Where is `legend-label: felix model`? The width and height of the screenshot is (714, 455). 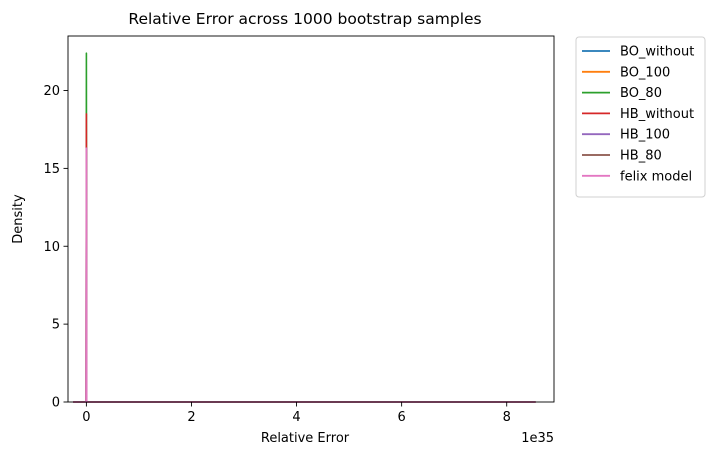 legend-label: felix model is located at coordinates (656, 176).